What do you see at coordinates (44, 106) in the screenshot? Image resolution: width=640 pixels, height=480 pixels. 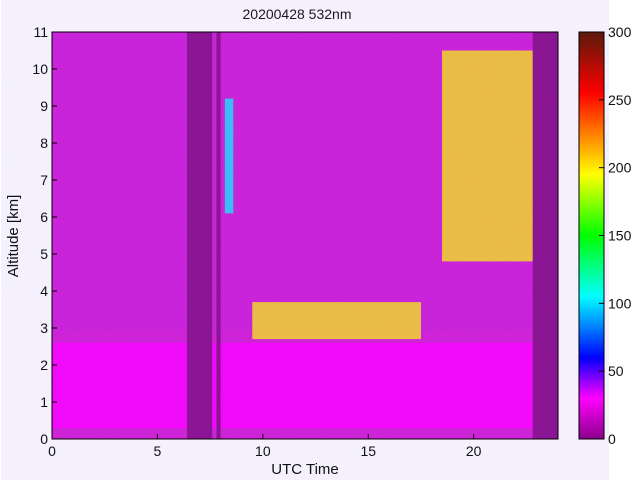 I see `y-tick-label: 9` at bounding box center [44, 106].